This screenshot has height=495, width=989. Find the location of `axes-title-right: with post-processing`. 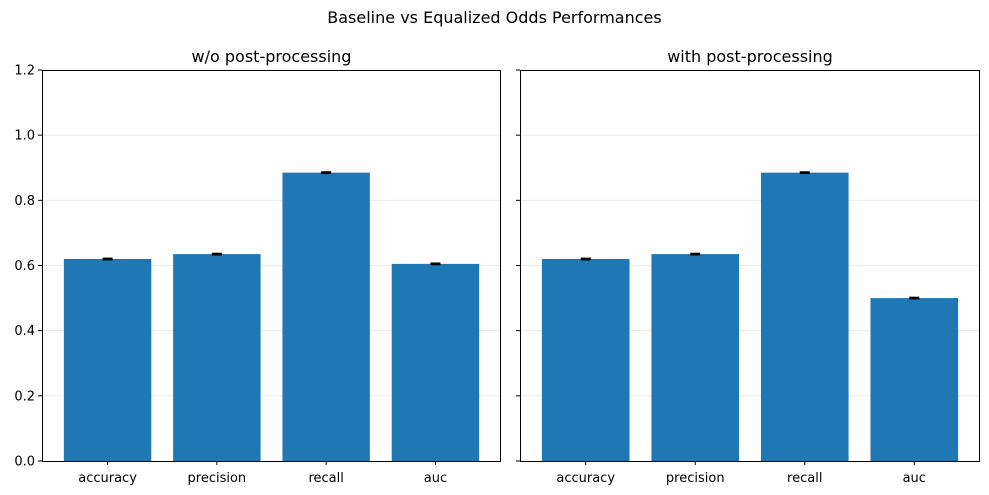

axes-title-right: with post-processing is located at coordinates (750, 56).